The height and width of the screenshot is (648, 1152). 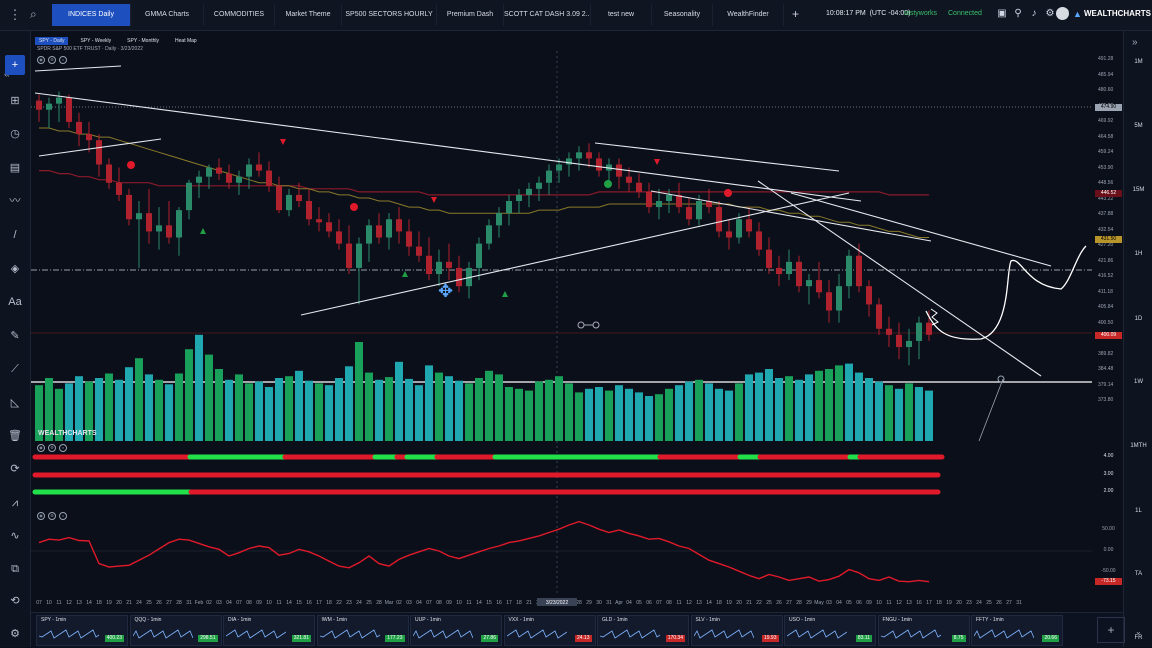 I want to click on watchlist-tile: DIA - 1min 321.81, so click(x=269, y=630).